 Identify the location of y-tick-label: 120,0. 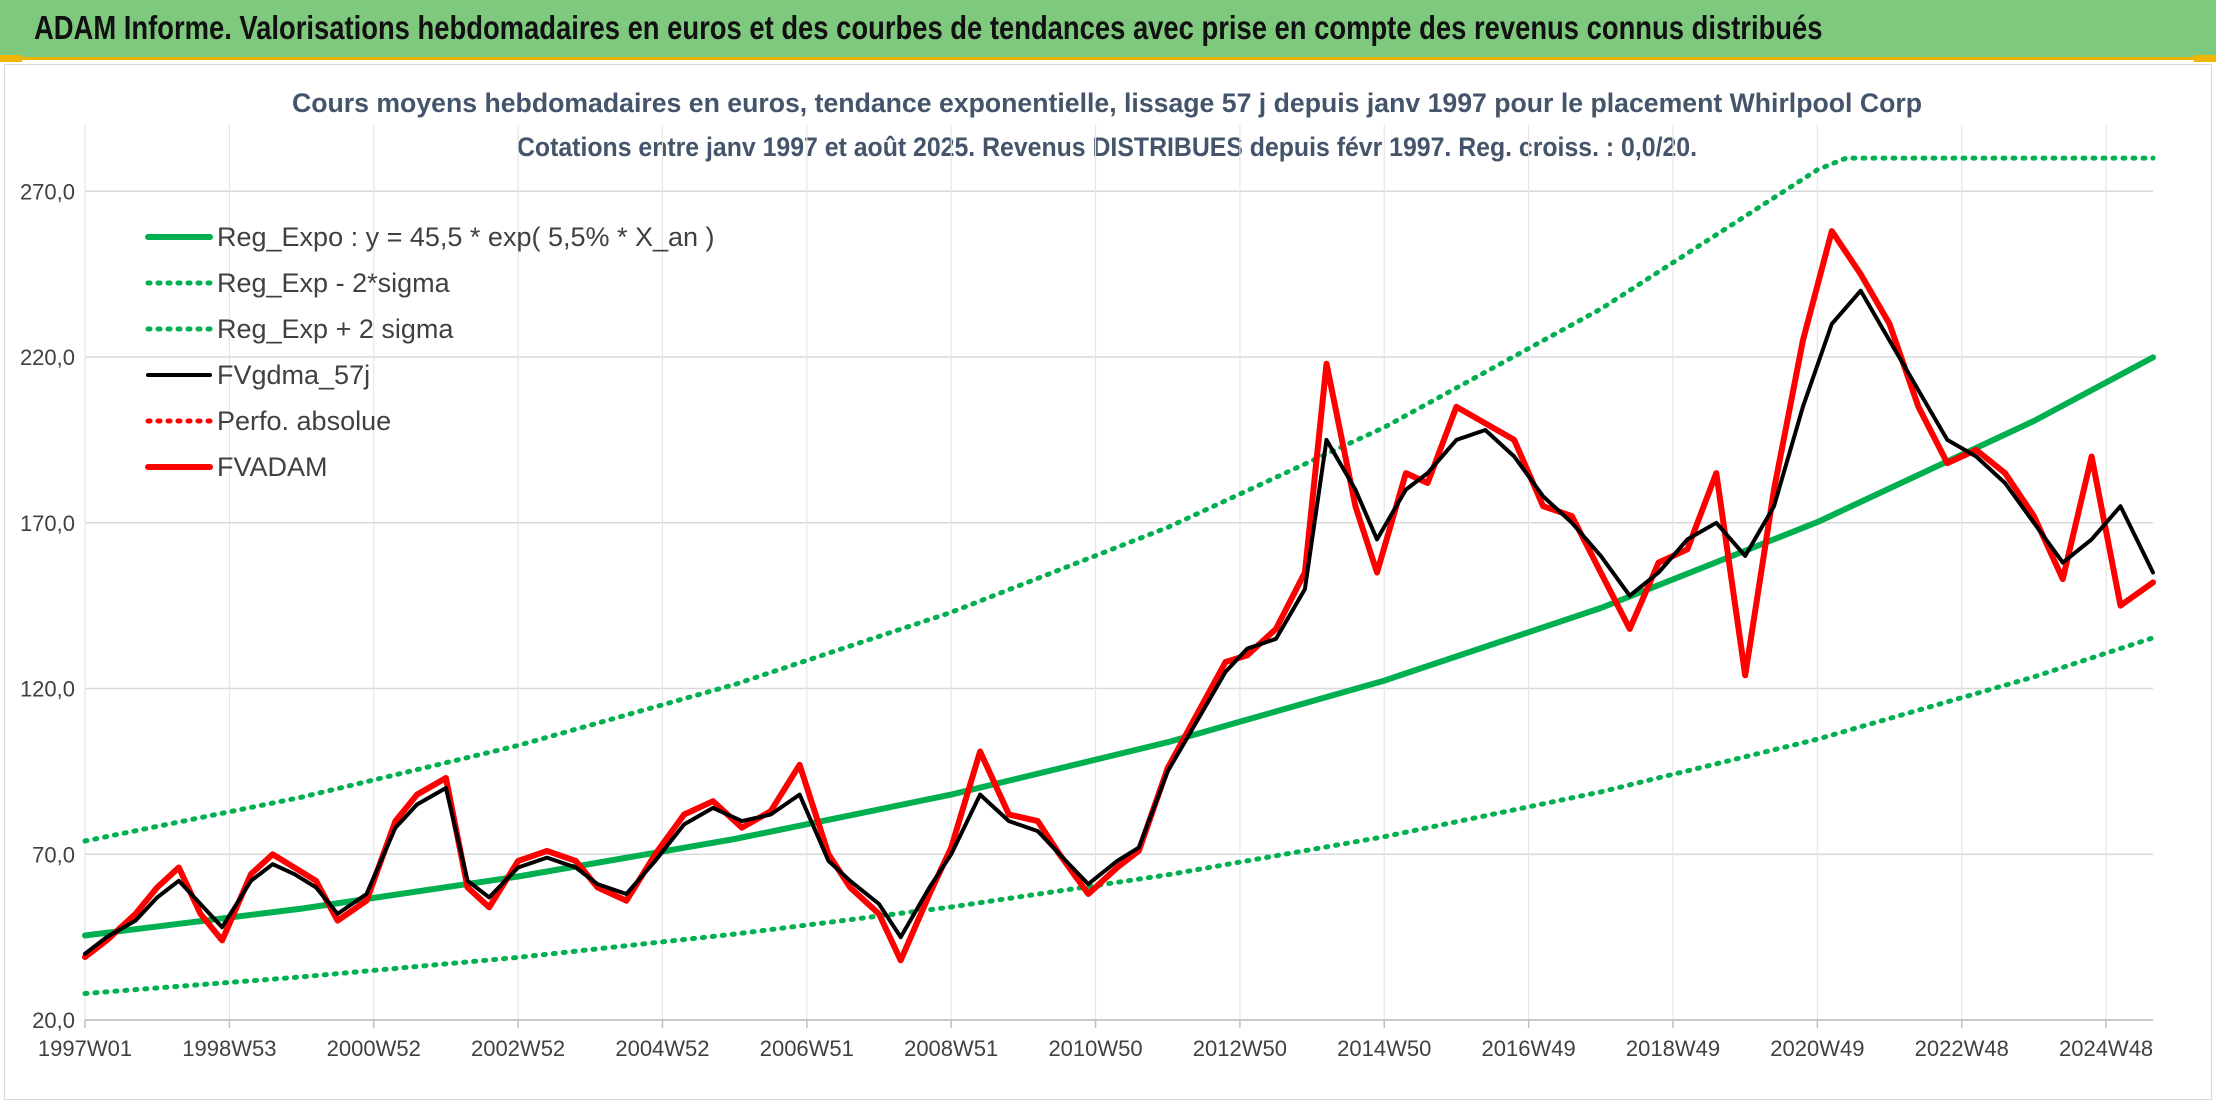
(47, 689).